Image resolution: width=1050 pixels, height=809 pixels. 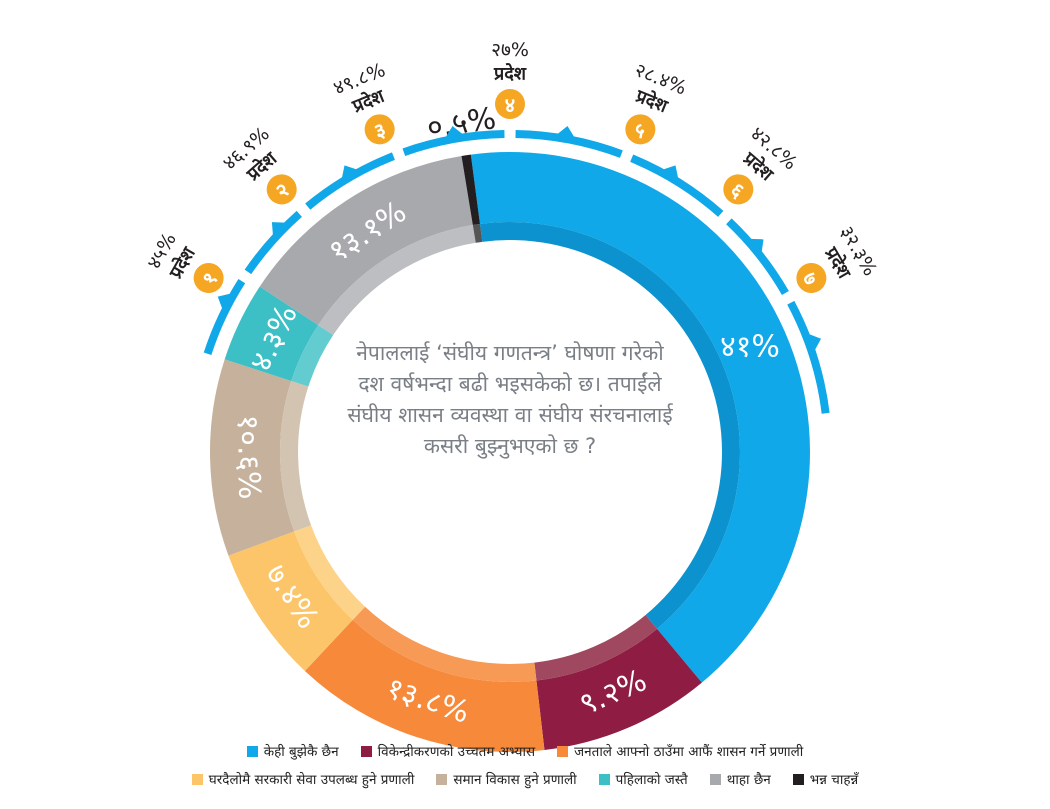 I want to click on legend-label-8: भन्न चाहन्नँ, so click(x=834, y=780).